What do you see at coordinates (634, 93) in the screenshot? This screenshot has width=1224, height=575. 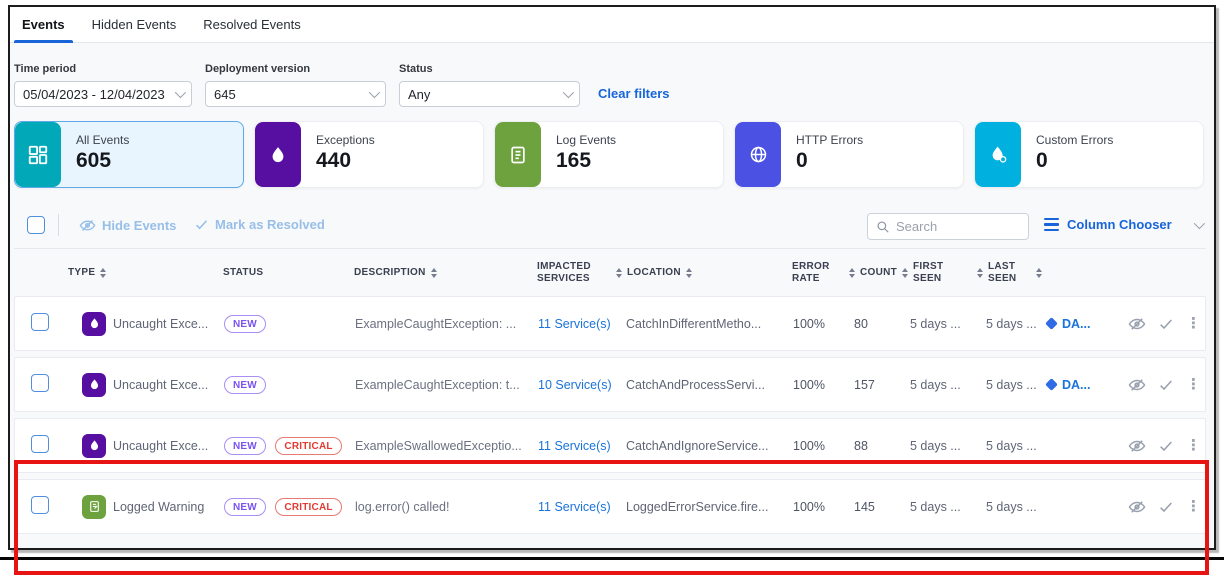 I see `clear-filters-button: Clear filters` at bounding box center [634, 93].